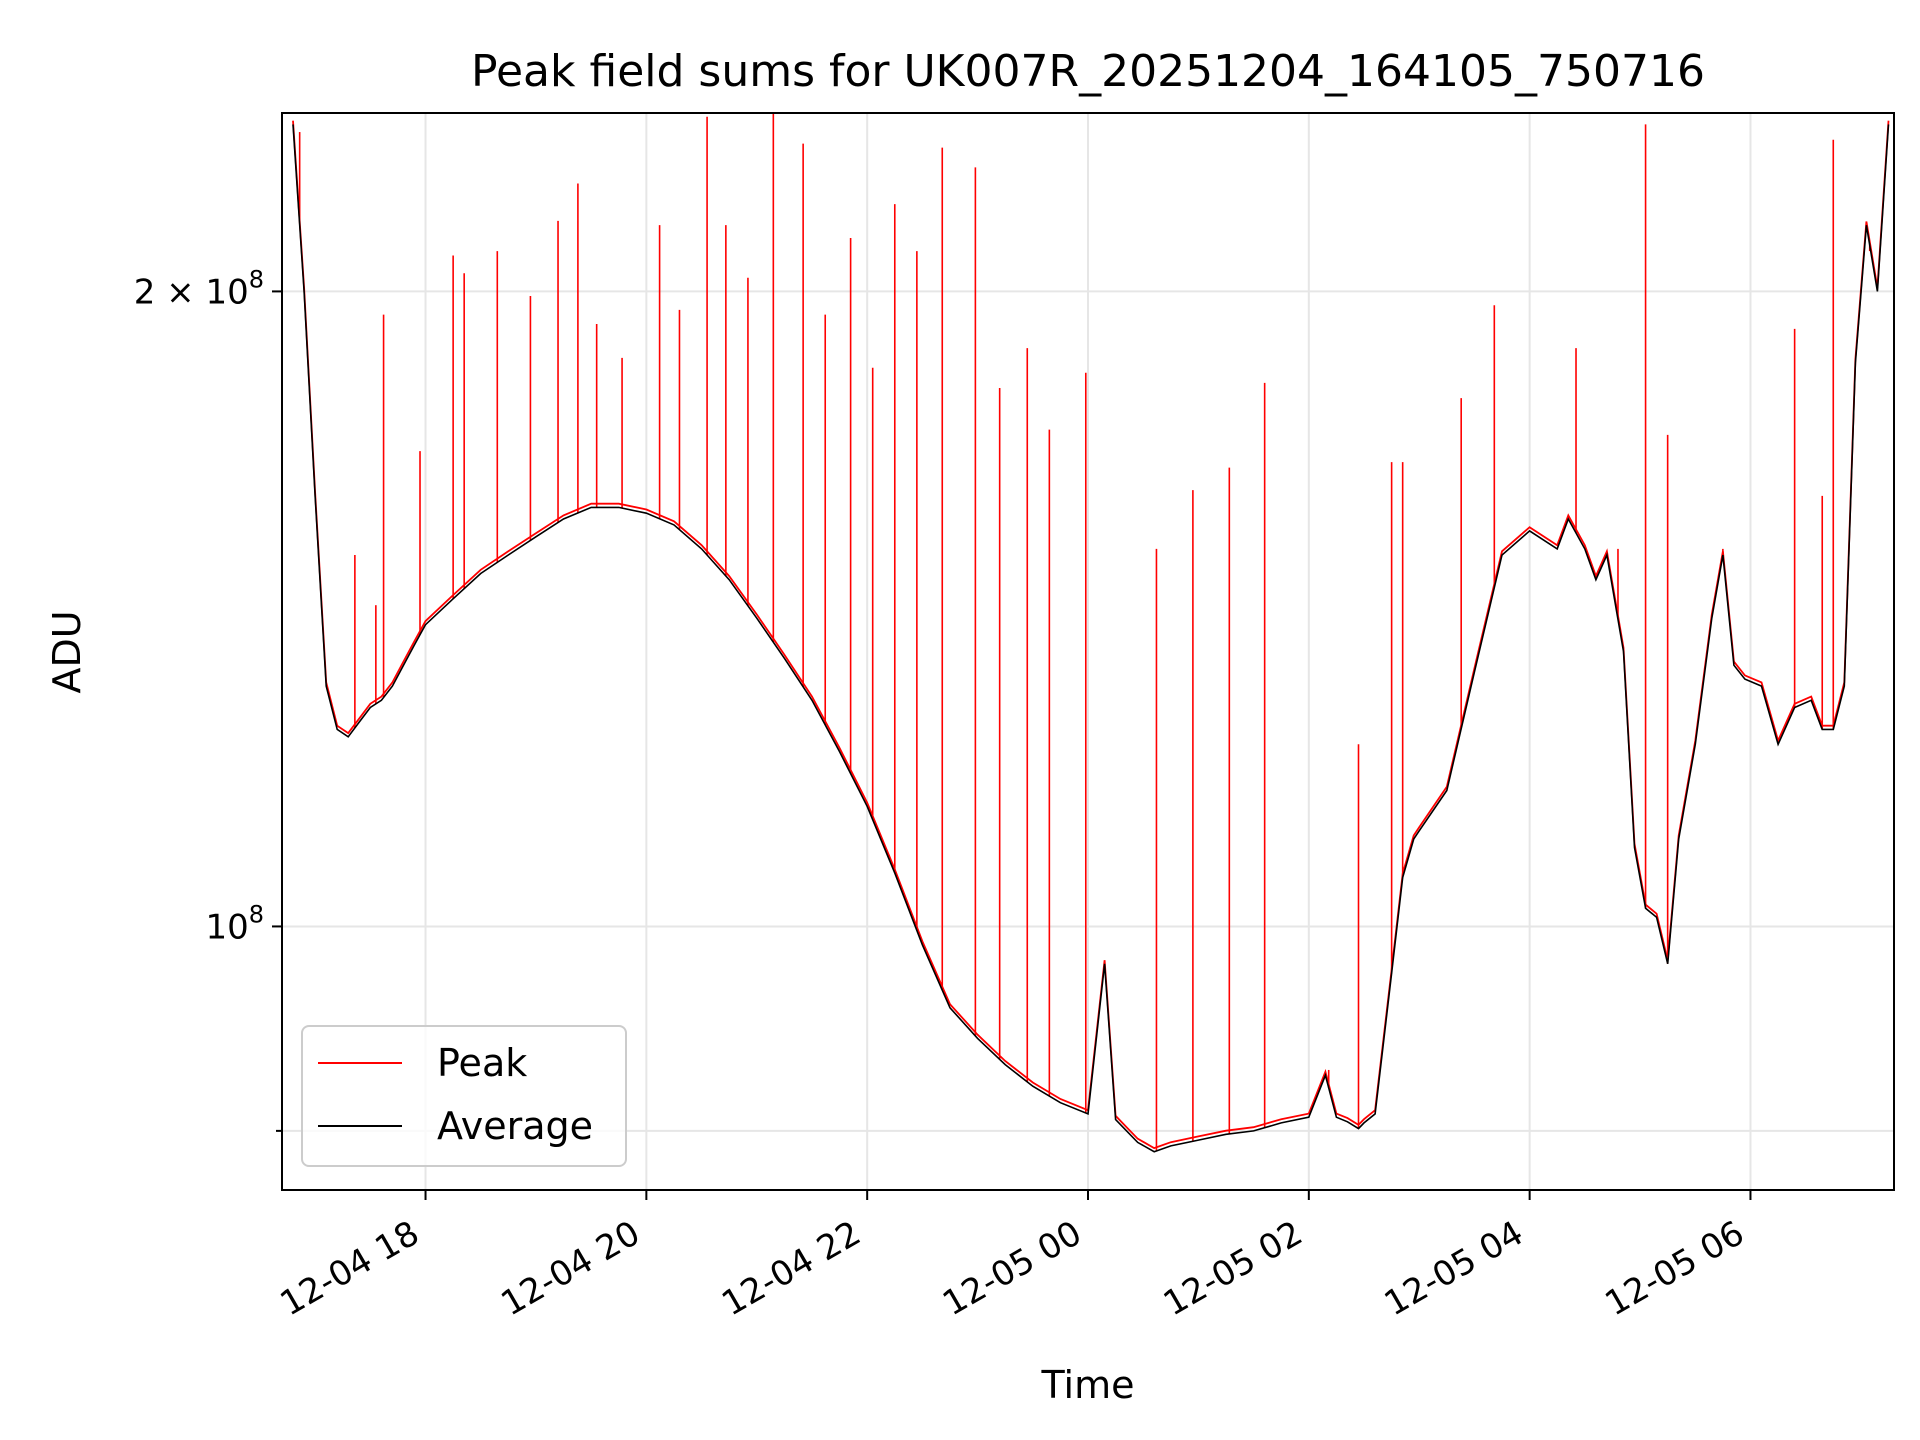 The image size is (1920, 1440). Describe the element at coordinates (1088, 1385) in the screenshot. I see `x-axis-label: Time` at that location.